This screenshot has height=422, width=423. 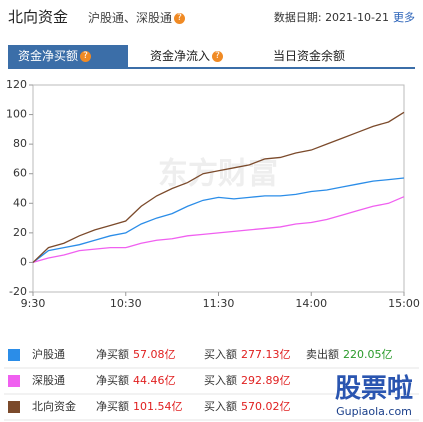 What do you see at coordinates (20, 202) in the screenshot?
I see `y-tick-label: 40` at bounding box center [20, 202].